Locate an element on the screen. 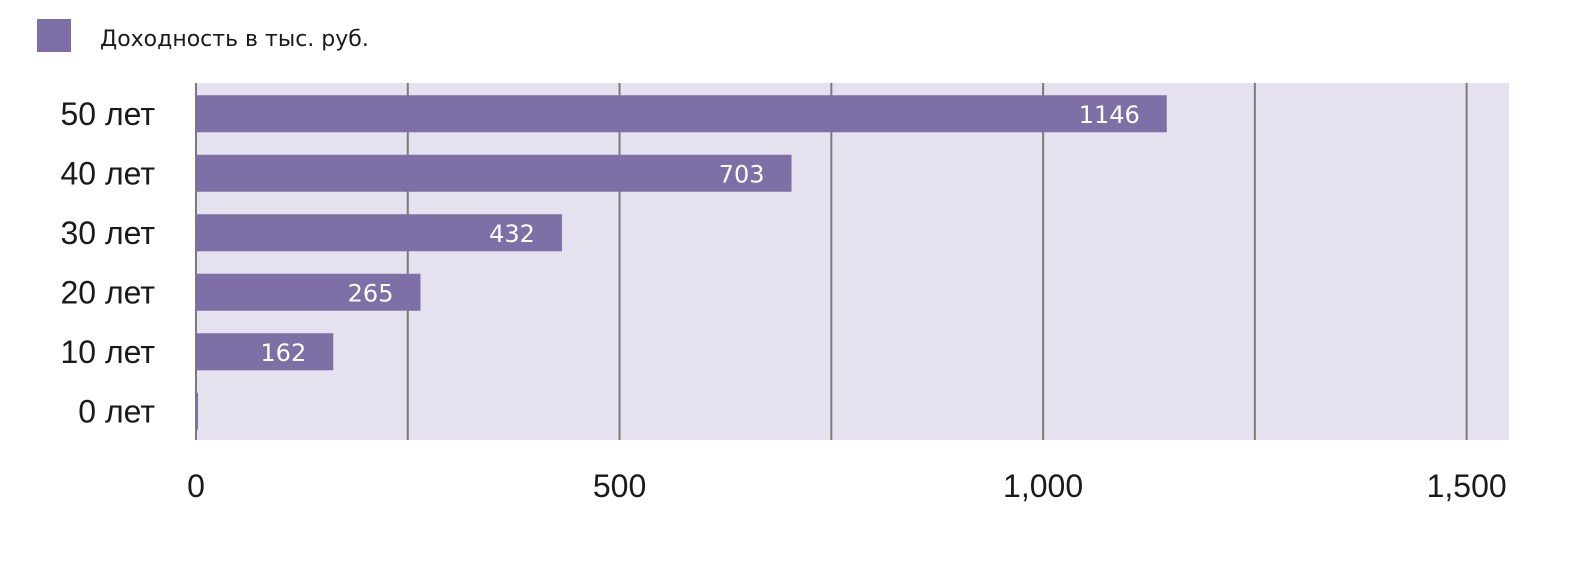  data-label: 432 is located at coordinates (512, 234).